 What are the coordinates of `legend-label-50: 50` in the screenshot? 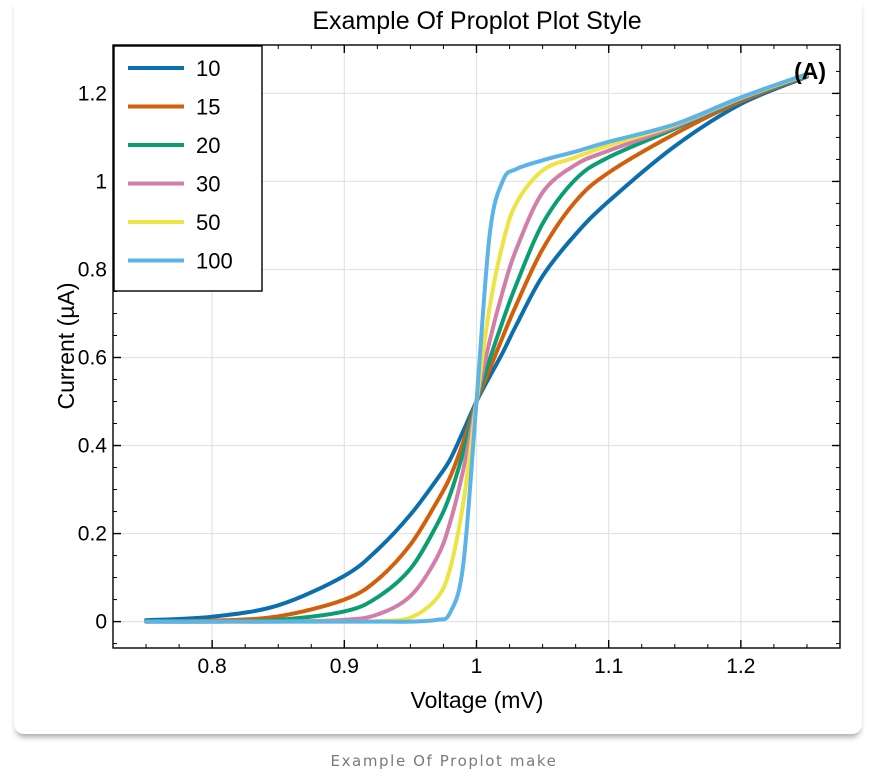 It's located at (208, 222).